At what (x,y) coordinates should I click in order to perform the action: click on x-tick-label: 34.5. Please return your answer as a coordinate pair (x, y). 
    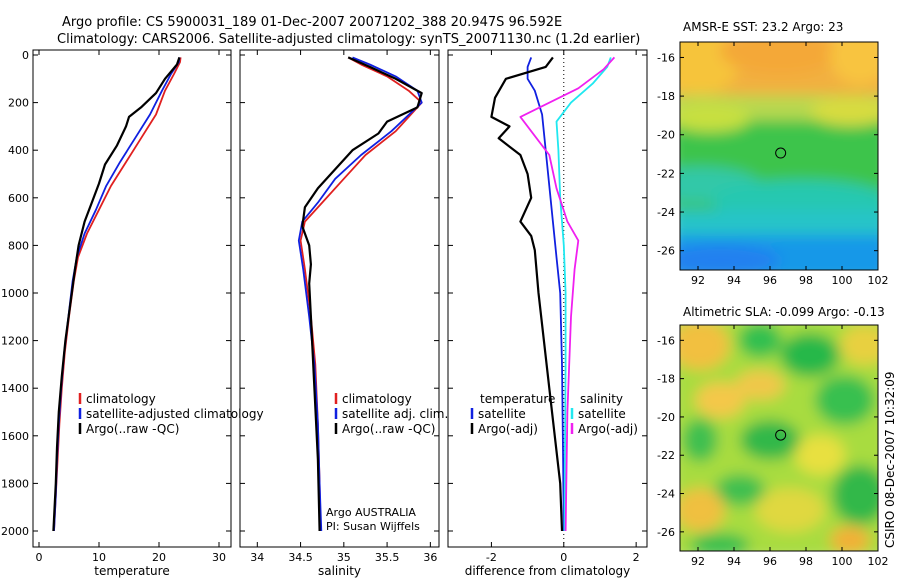
    Looking at the image, I should click on (300, 557).